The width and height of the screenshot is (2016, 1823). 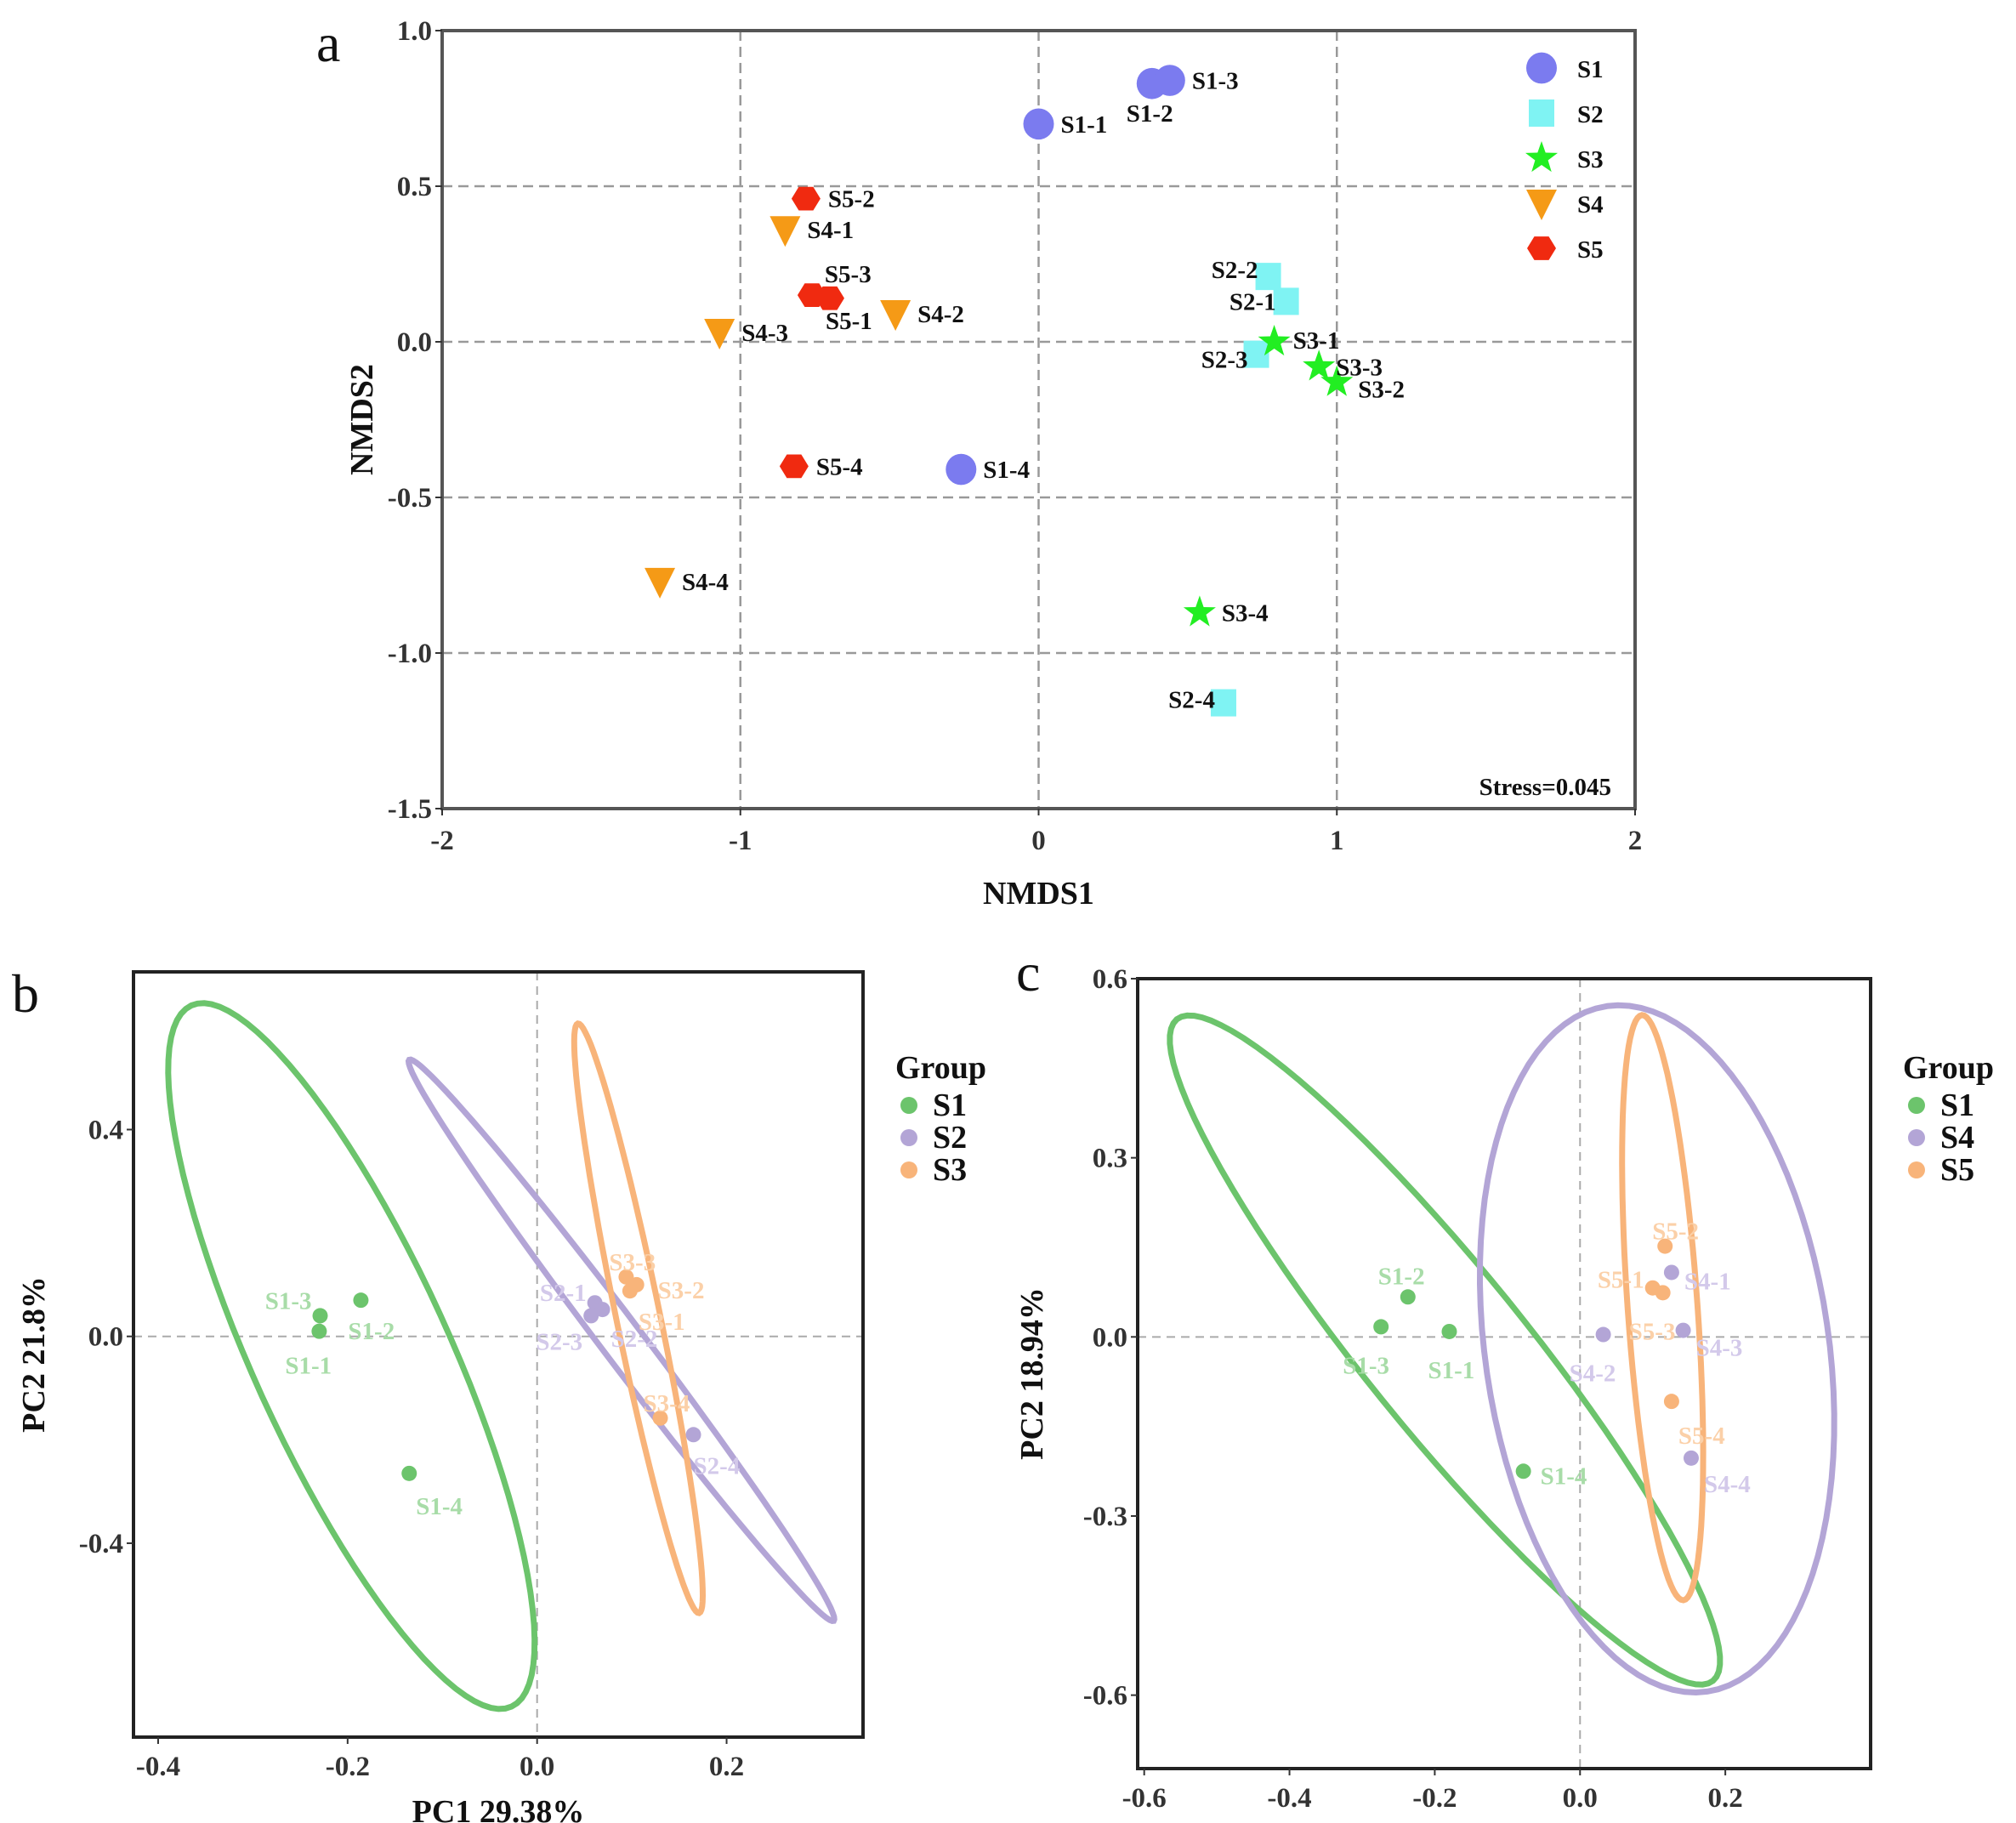 I want to click on y-tick-label: -0.3, so click(x=1105, y=1517).